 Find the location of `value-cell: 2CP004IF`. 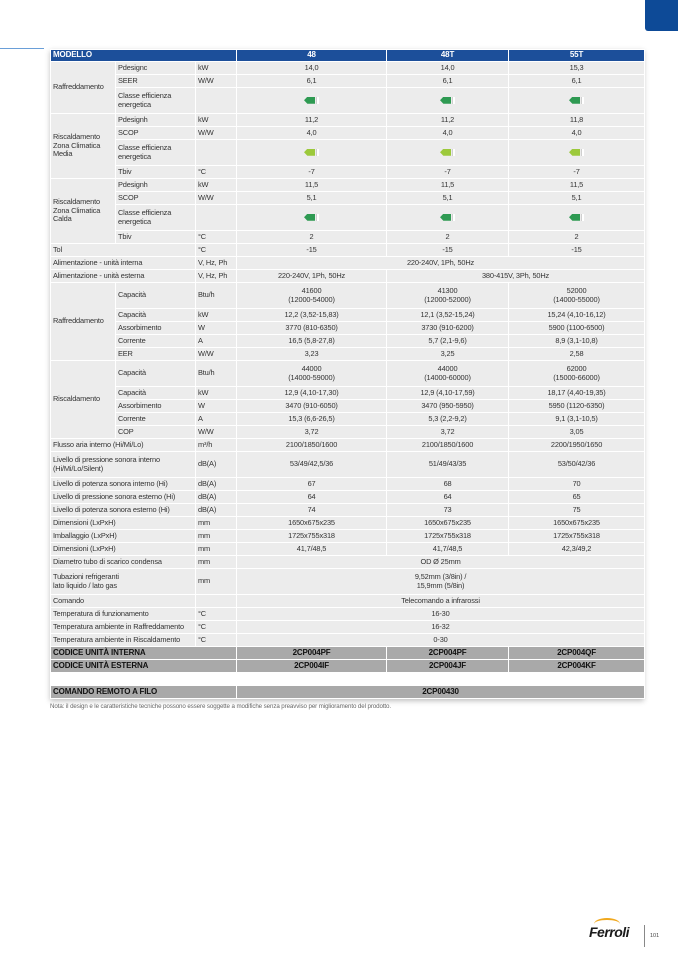

value-cell: 2CP004IF is located at coordinates (312, 666).